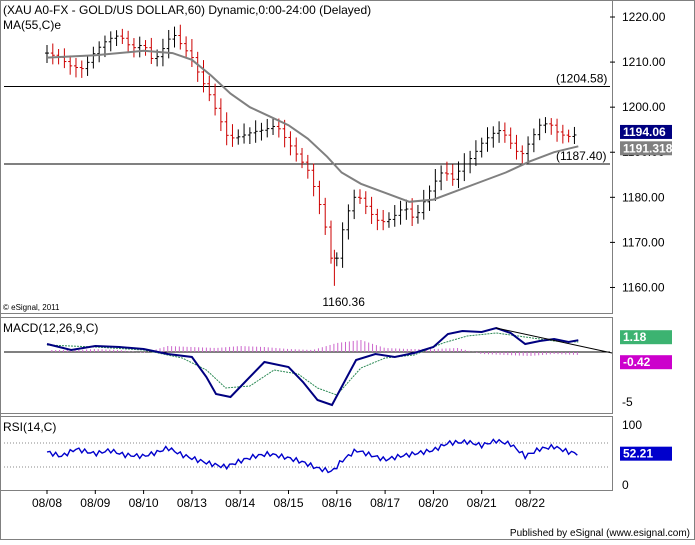  I want to click on rsi-value-badge: 52.21, so click(638, 454).